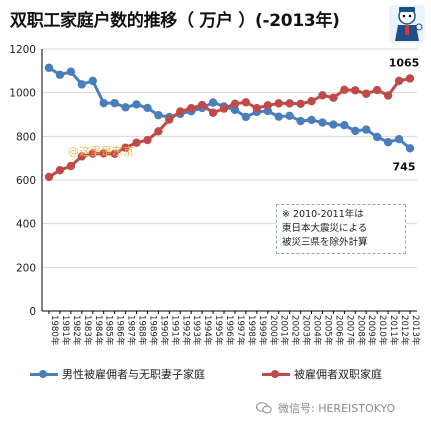 The width and height of the screenshot is (431, 431). What do you see at coordinates (175, 21) in the screenshot?
I see `chart-title: 双职工家庭户数的推移（ 万户 ）(-2013年)` at bounding box center [175, 21].